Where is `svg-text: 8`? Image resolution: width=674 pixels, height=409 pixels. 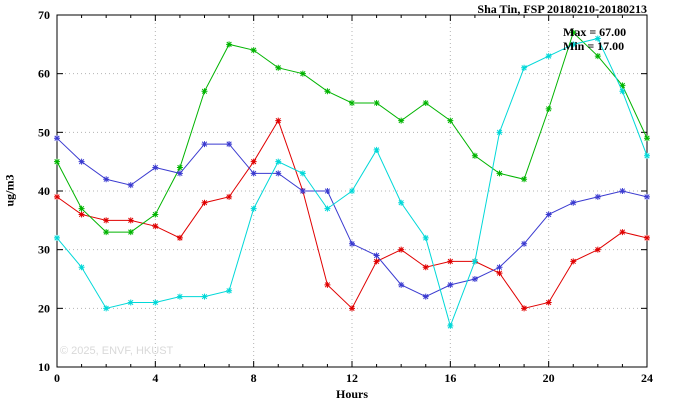 svg-text: 8 is located at coordinates (254, 378).